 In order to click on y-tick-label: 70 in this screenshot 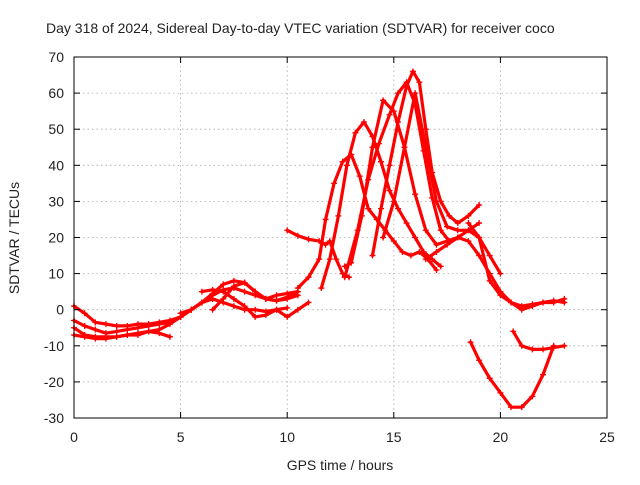, I will do `click(56, 57)`.